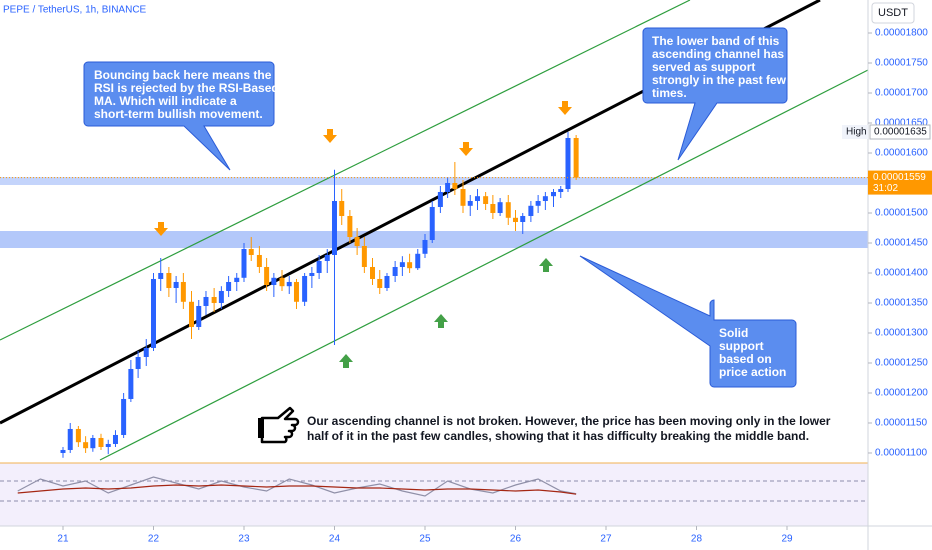 The image size is (932, 550). What do you see at coordinates (715, 94) in the screenshot?
I see `callout-box` at bounding box center [715, 94].